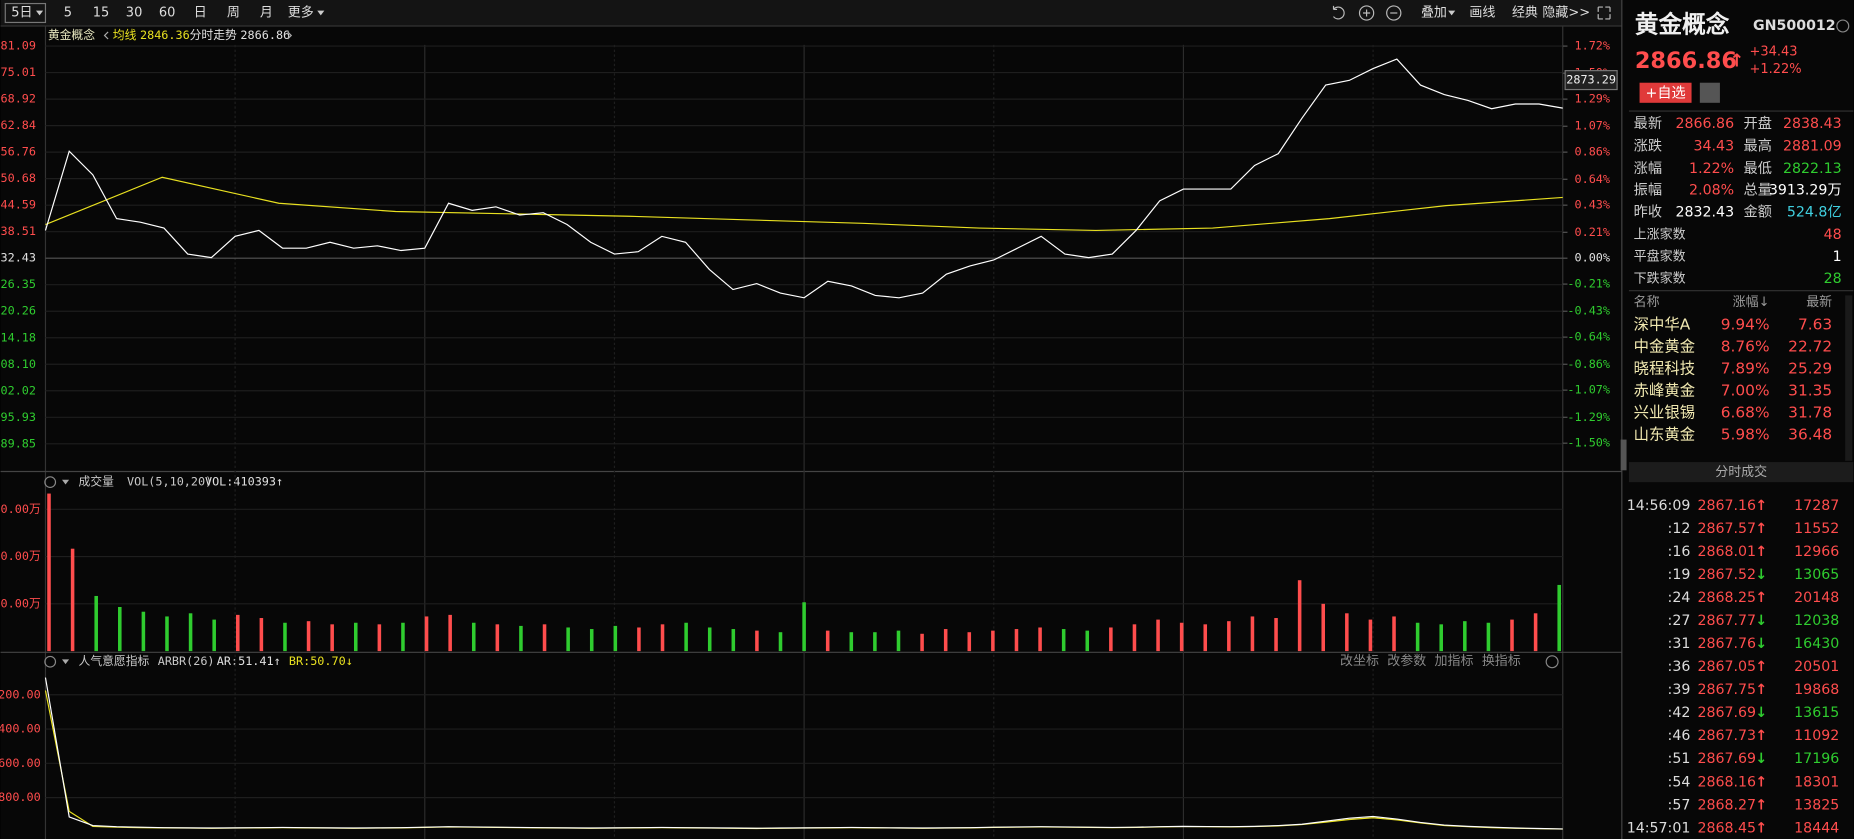 The height and width of the screenshot is (839, 1854). Describe the element at coordinates (1604, 13) in the screenshot. I see `fullscreen-icon` at that location.